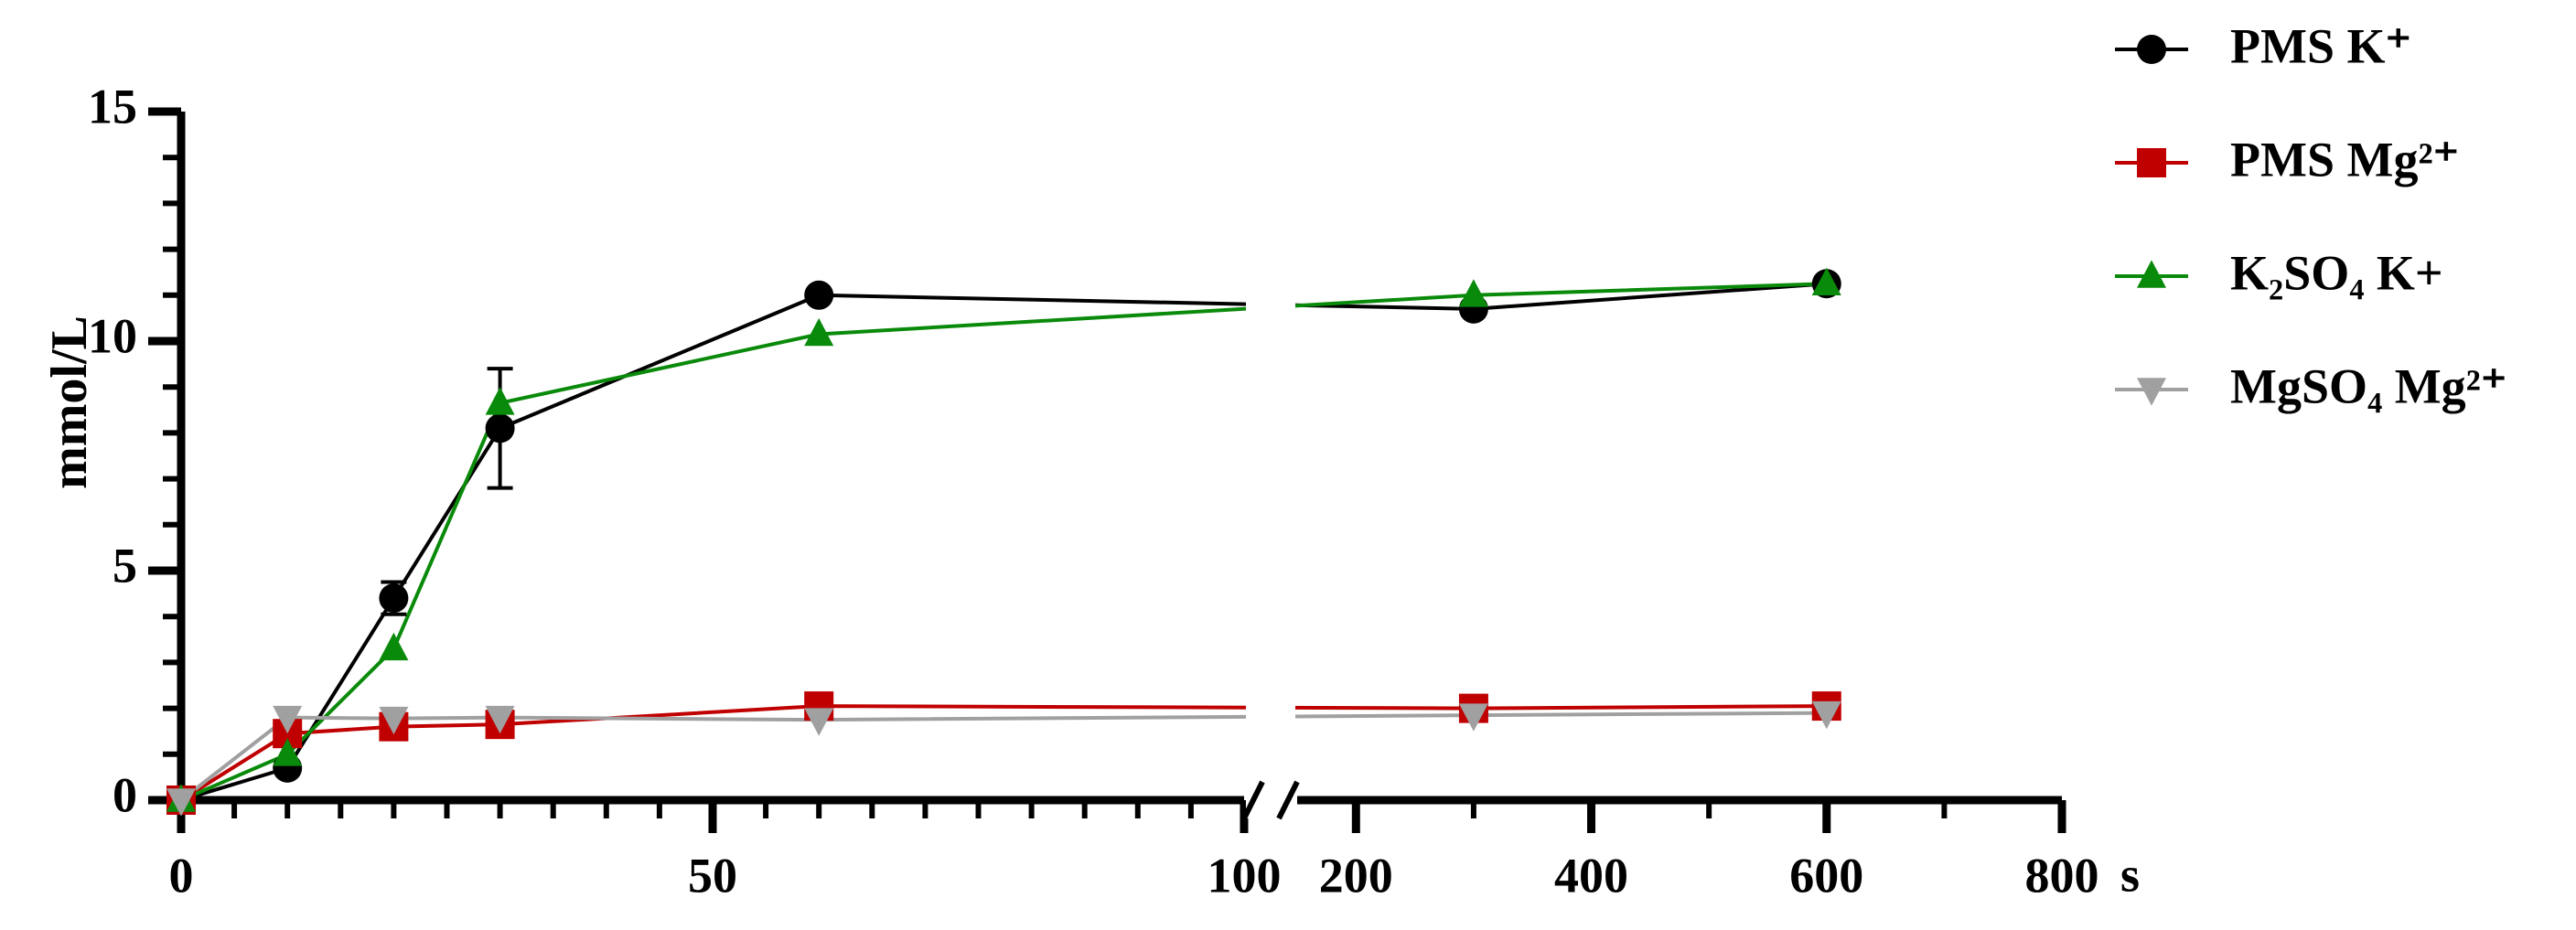 Image resolution: width=2576 pixels, height=930 pixels. I want to click on x-axis-label: s, so click(2130, 874).